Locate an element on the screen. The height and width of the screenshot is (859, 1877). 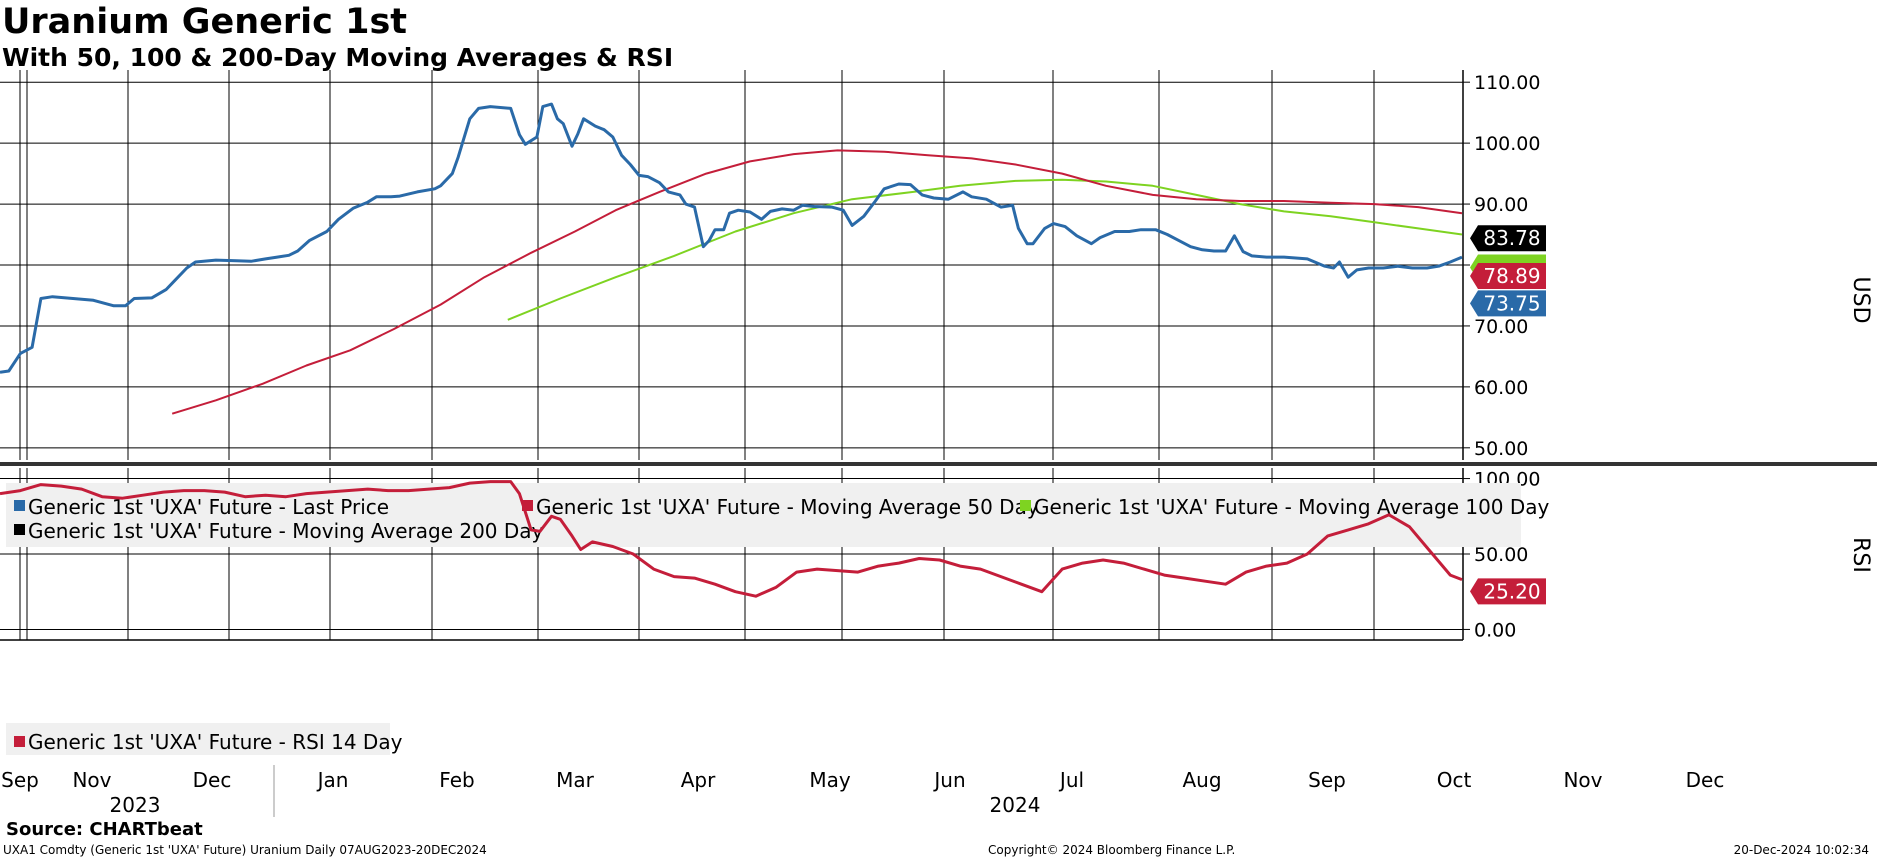
price-value-tag-text: 73.75 is located at coordinates (1511, 303).